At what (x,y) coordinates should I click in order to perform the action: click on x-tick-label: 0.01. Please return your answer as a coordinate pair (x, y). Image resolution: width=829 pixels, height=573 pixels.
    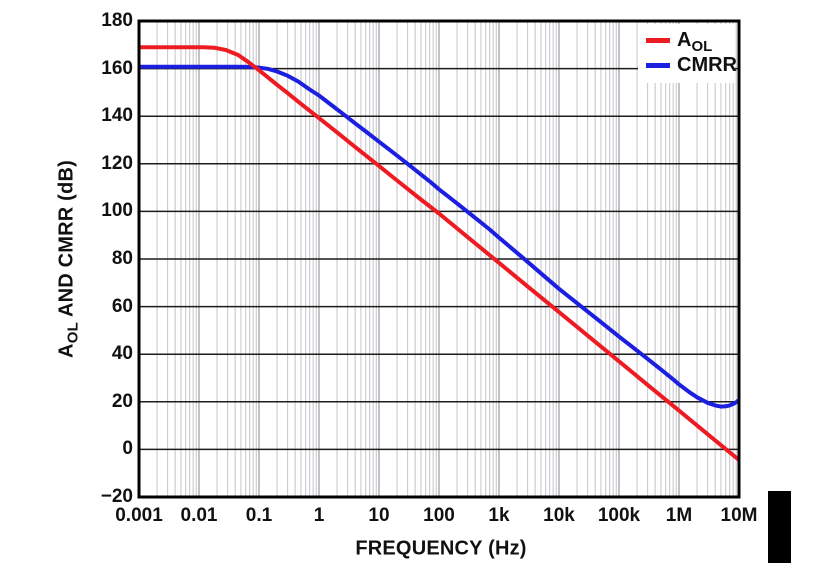
    Looking at the image, I should click on (199, 515).